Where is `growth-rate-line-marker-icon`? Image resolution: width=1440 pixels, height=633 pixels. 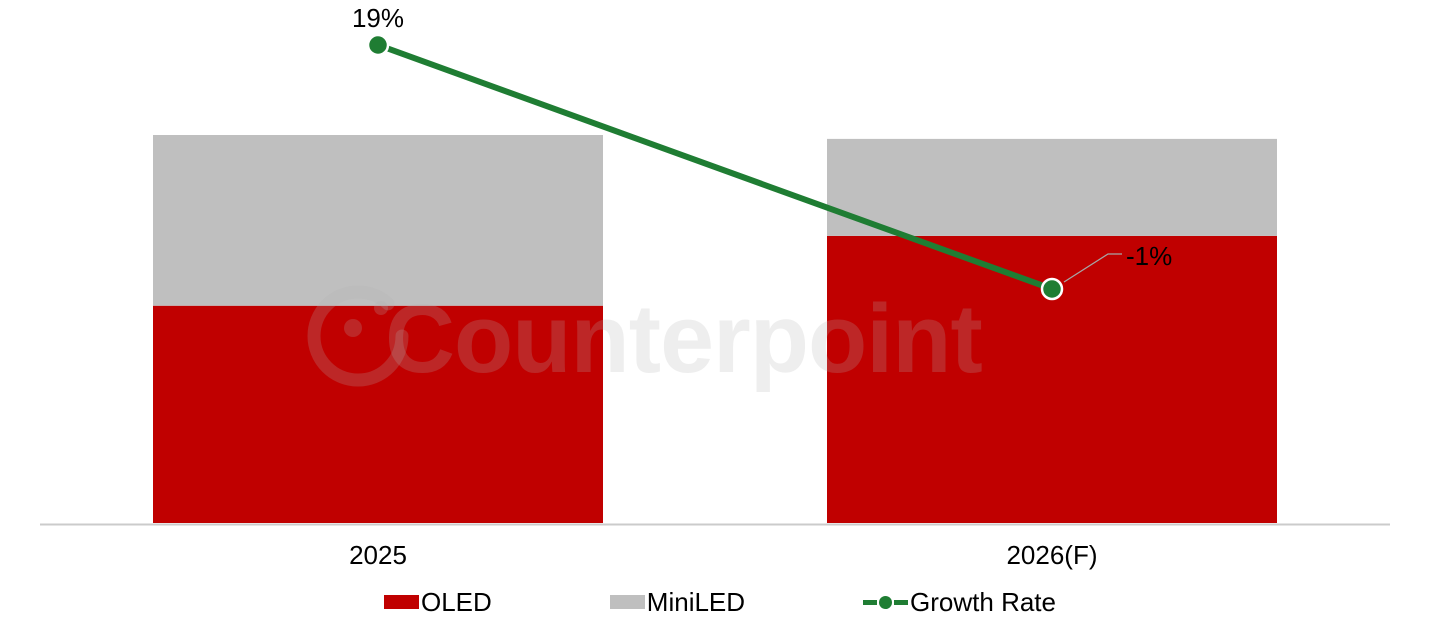
growth-rate-line-marker-icon is located at coordinates (886, 602).